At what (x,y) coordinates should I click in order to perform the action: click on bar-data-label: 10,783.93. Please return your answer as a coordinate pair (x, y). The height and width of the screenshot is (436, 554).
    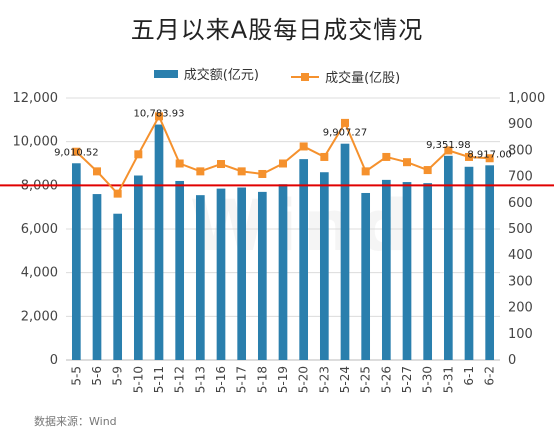
    Looking at the image, I should click on (159, 114).